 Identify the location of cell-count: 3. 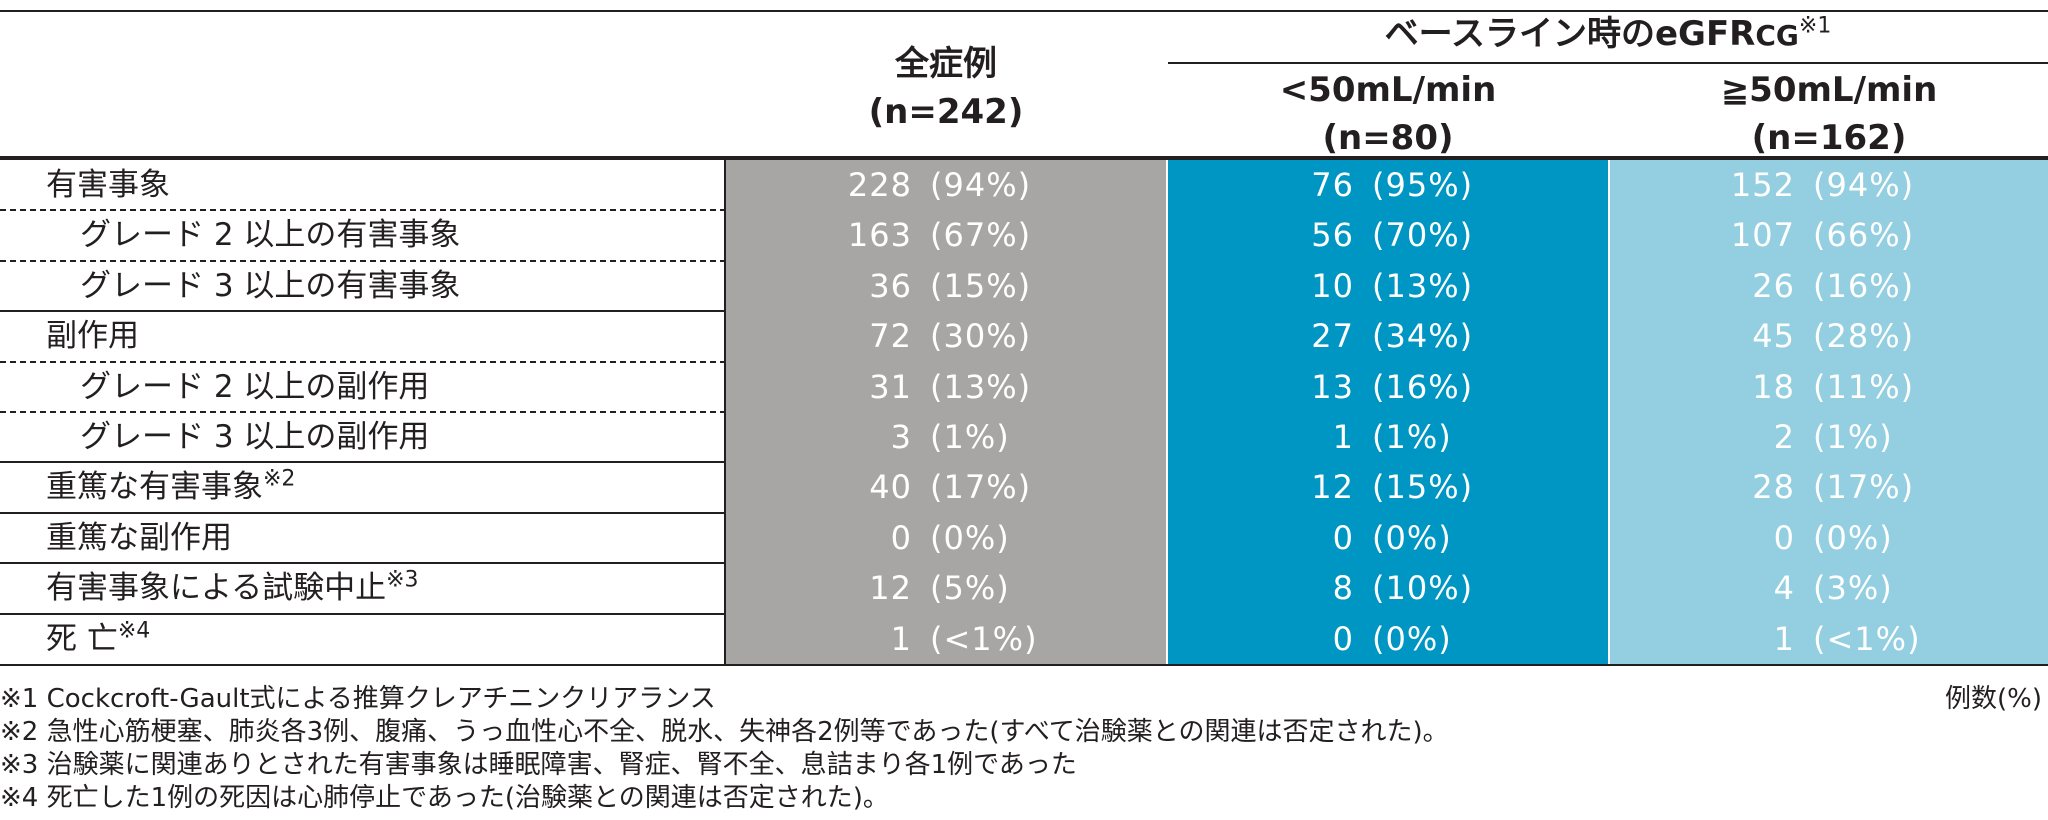
(901, 437).